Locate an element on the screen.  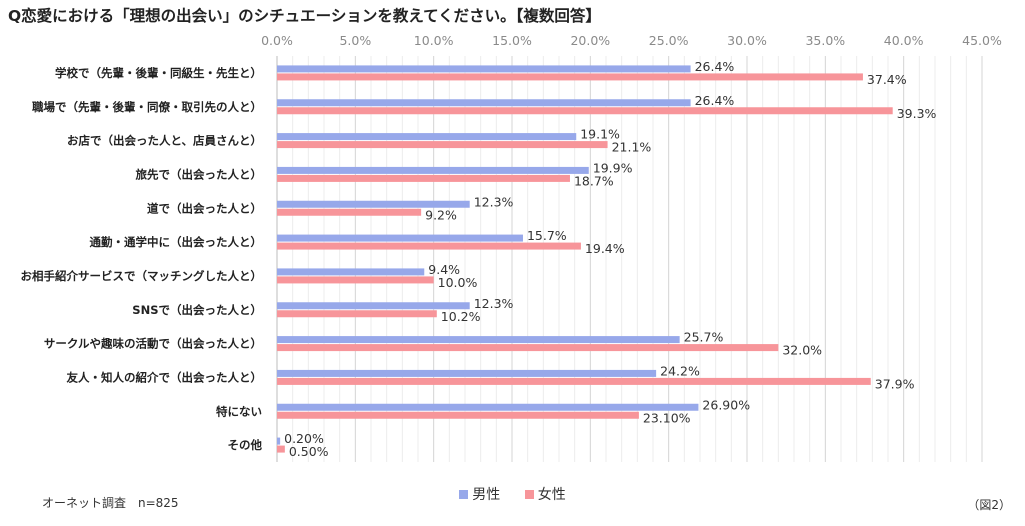
x-tick-label: 25.0% is located at coordinates (669, 40).